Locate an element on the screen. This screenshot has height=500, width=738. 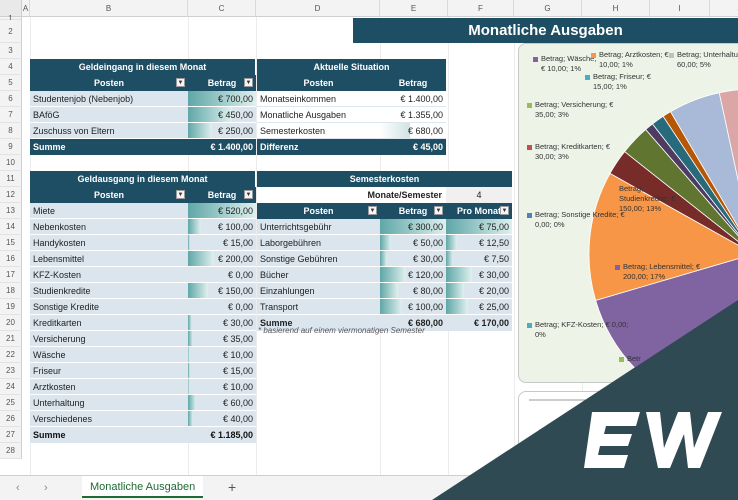
semester-row-value: € 120,00 is located at coordinates (413, 275).